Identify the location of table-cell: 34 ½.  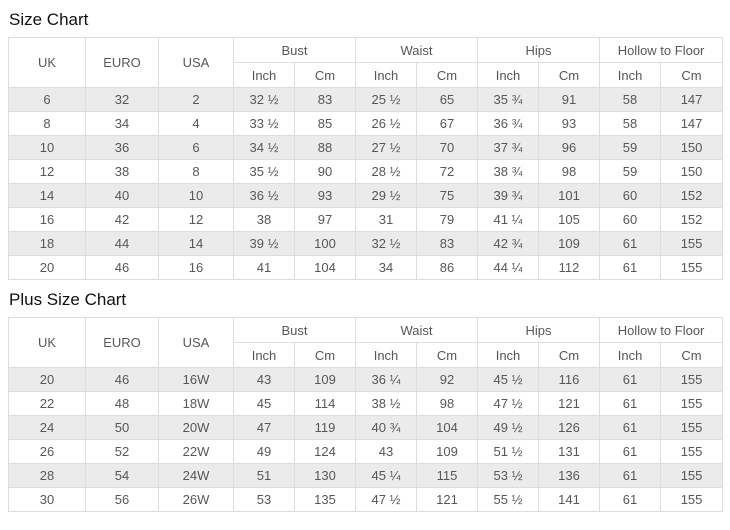
(264, 147).